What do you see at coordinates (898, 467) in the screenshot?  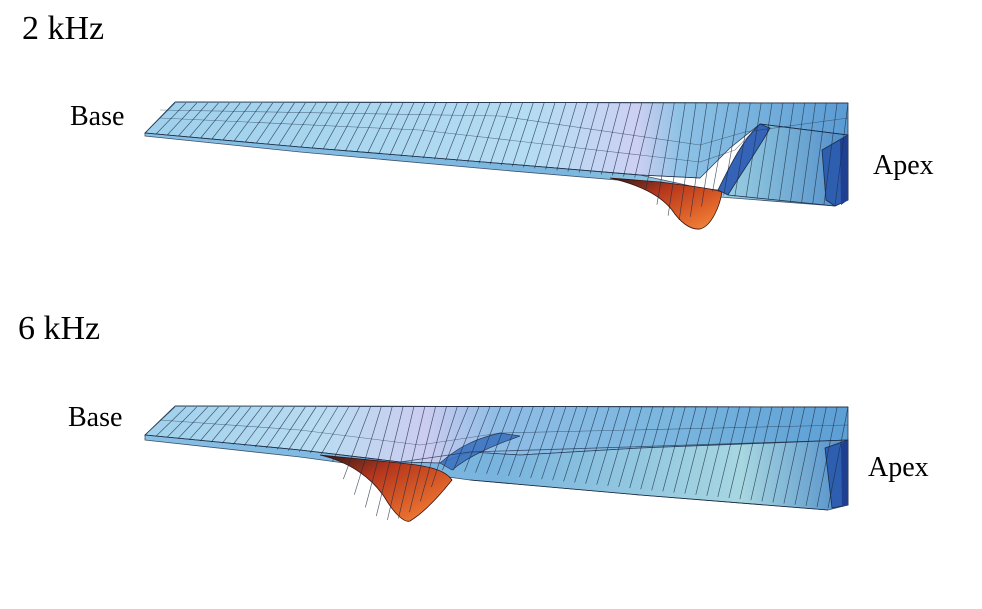 I see `apex-label-6khz: Apex` at bounding box center [898, 467].